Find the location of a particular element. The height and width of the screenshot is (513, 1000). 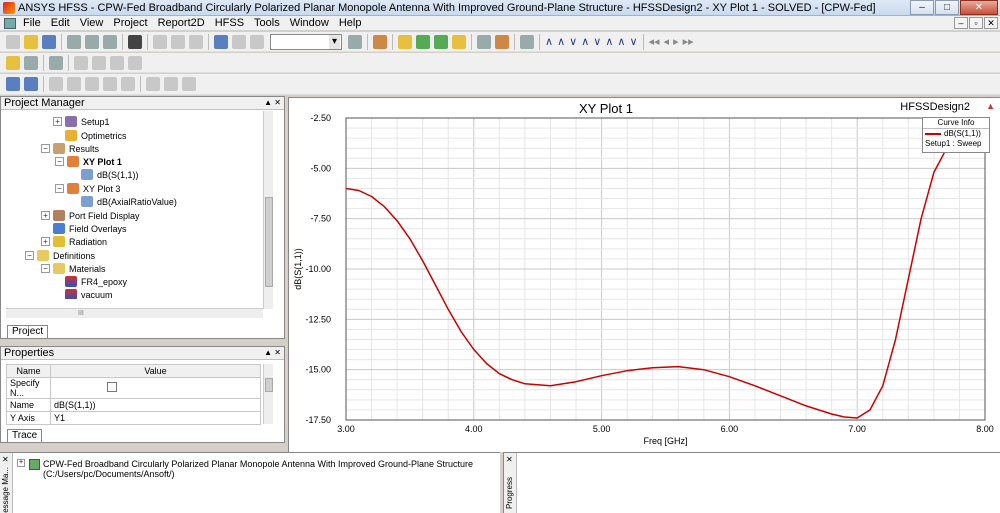

tree-item-xy-plot-1: − XY Plot 1 is located at coordinates (88, 161).